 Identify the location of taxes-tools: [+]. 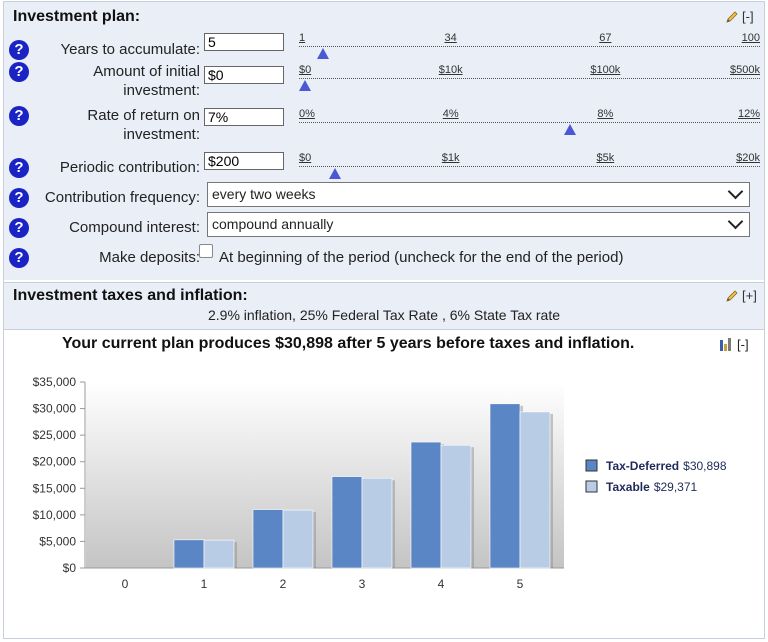
(741, 295).